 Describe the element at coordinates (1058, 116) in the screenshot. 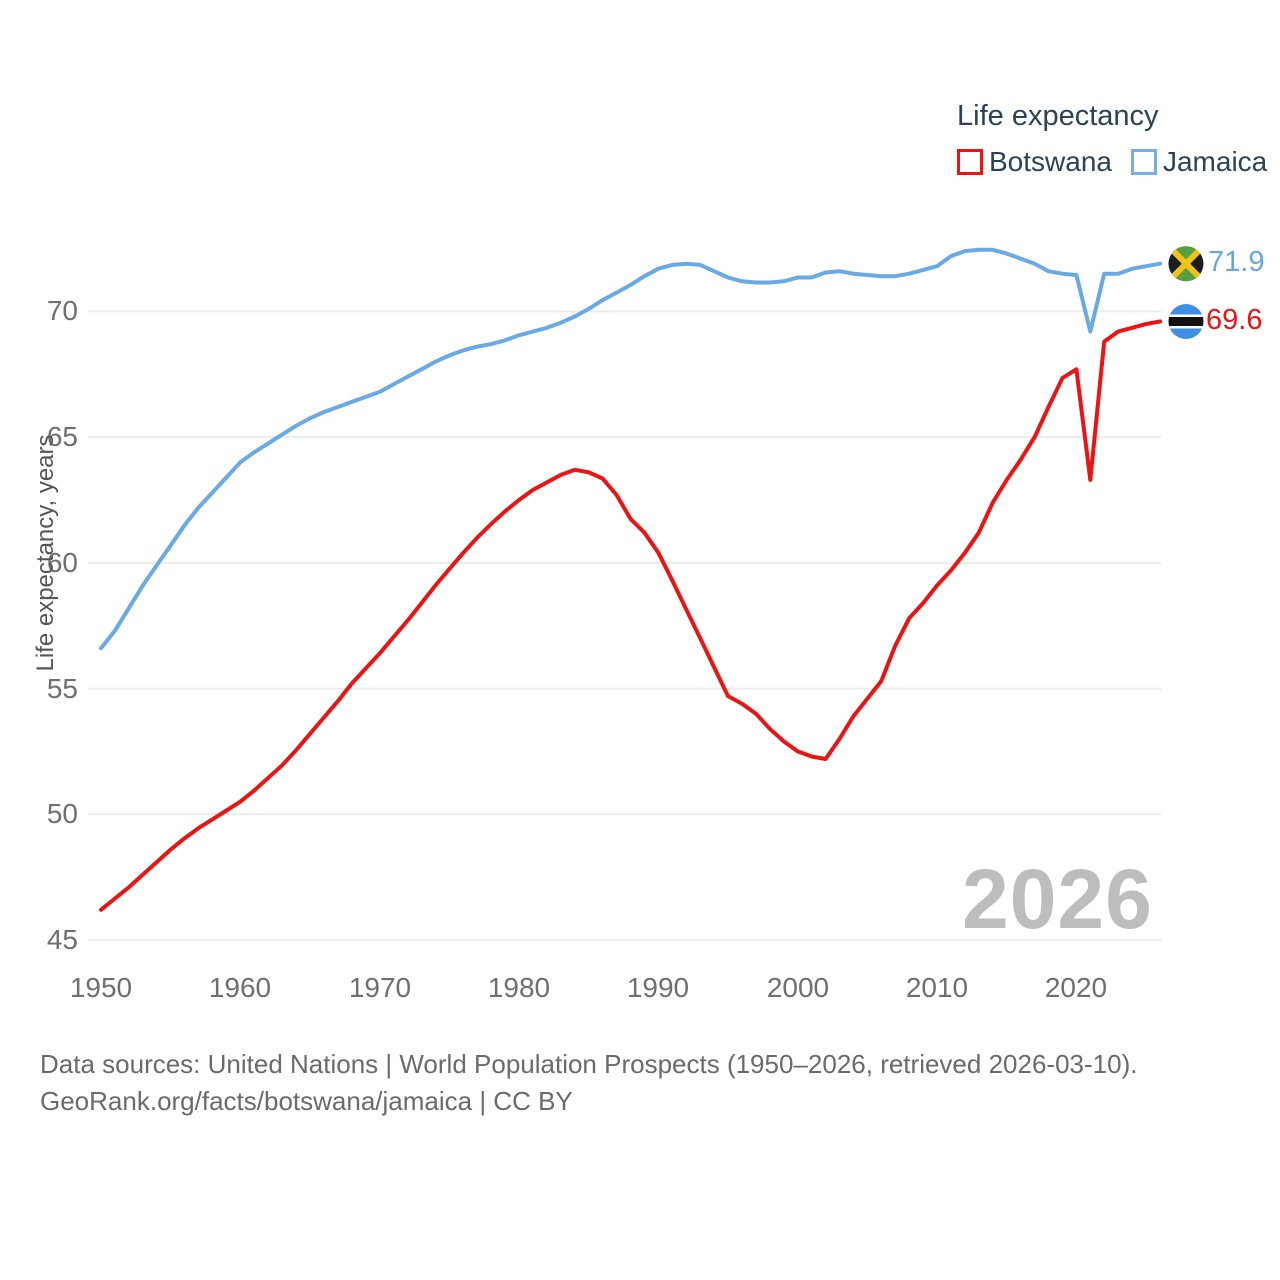

I see `legend-title: Life expectancy` at that location.